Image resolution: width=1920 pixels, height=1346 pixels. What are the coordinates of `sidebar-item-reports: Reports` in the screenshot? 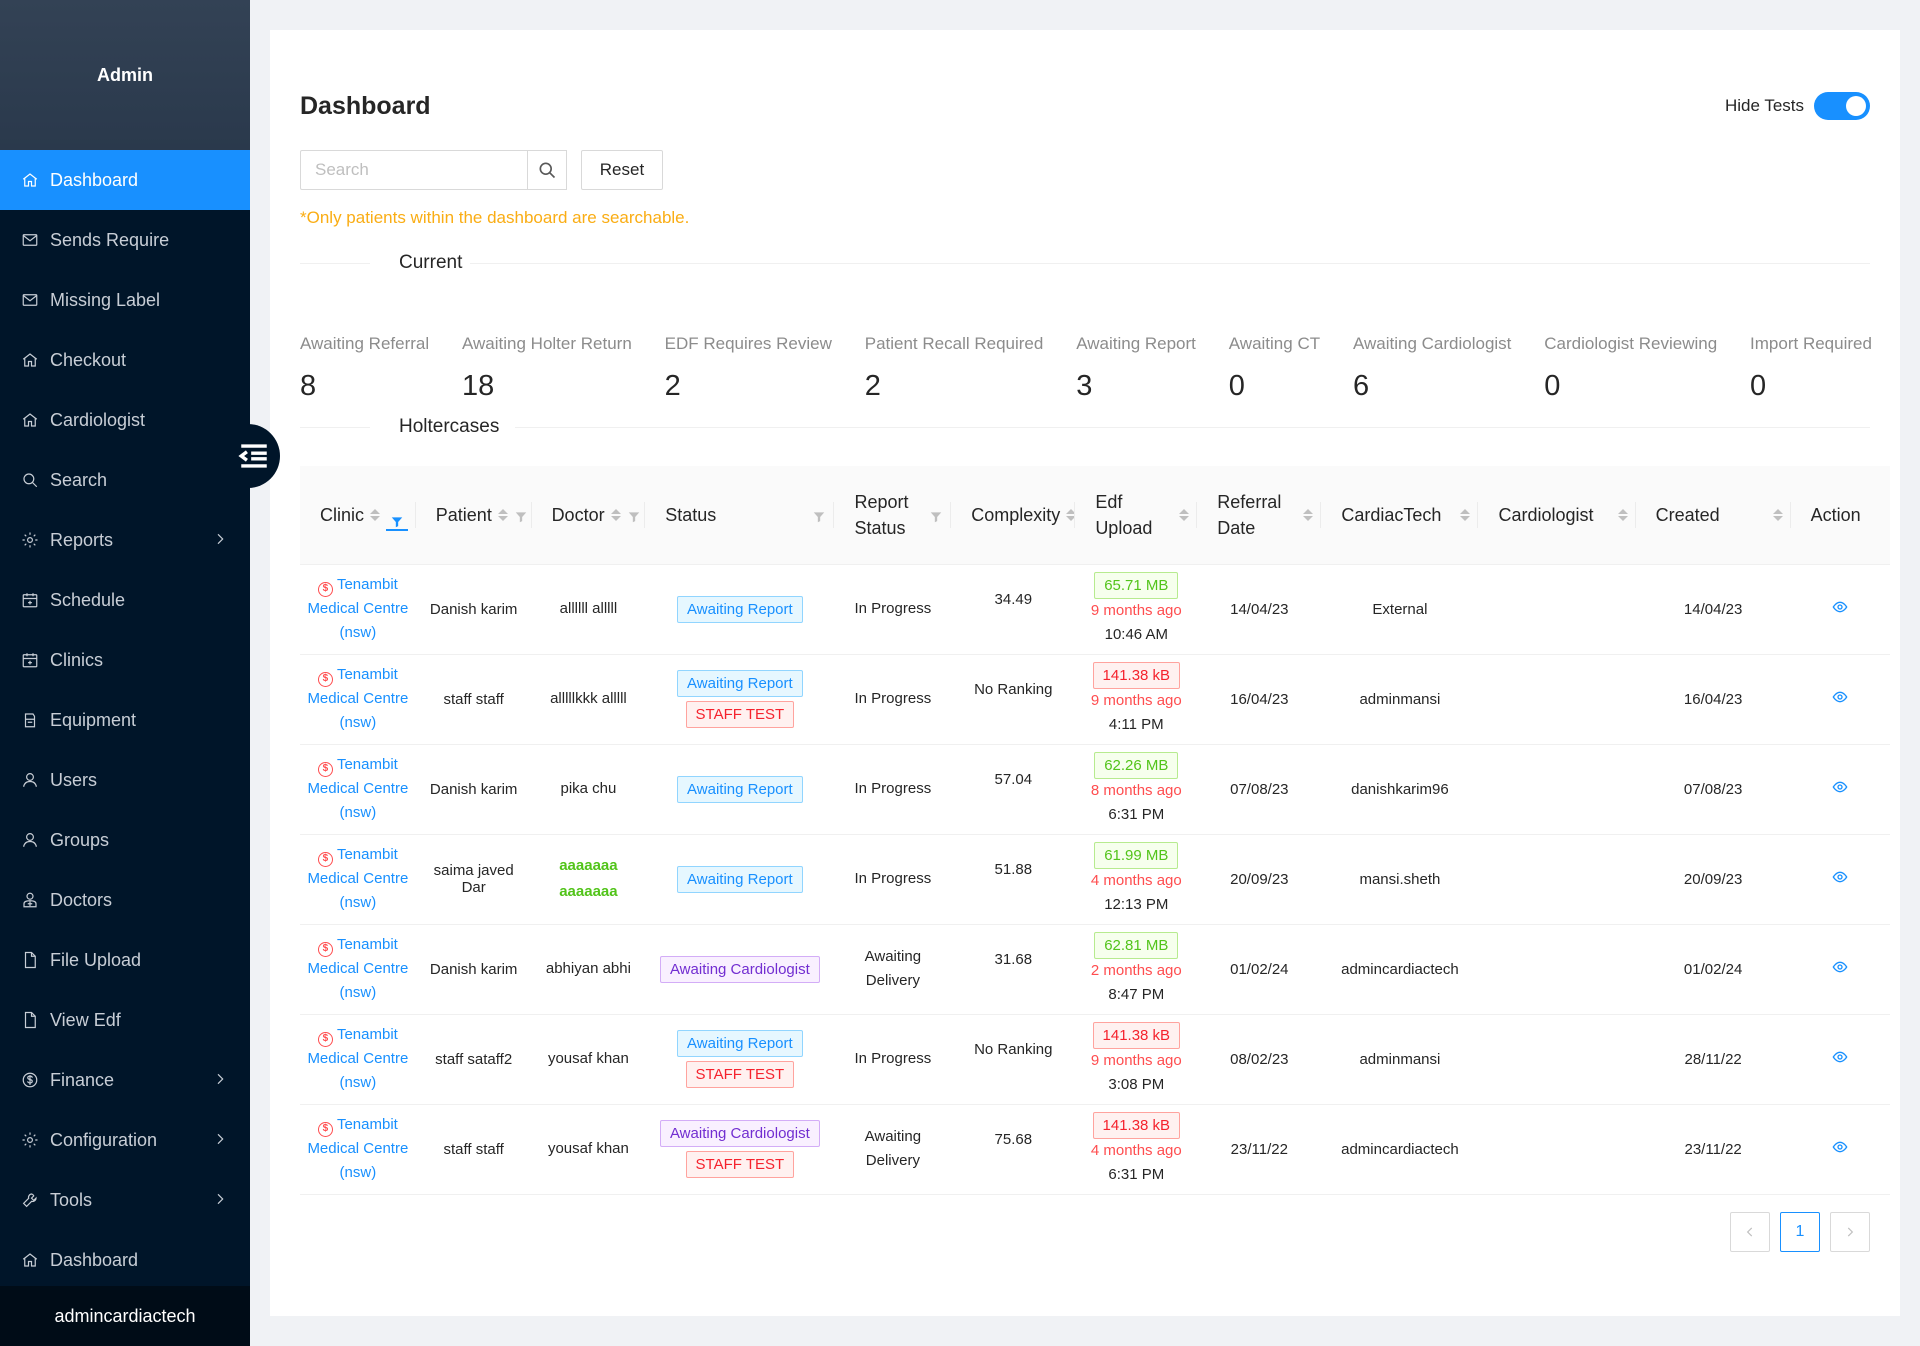 It's located at (125, 540).